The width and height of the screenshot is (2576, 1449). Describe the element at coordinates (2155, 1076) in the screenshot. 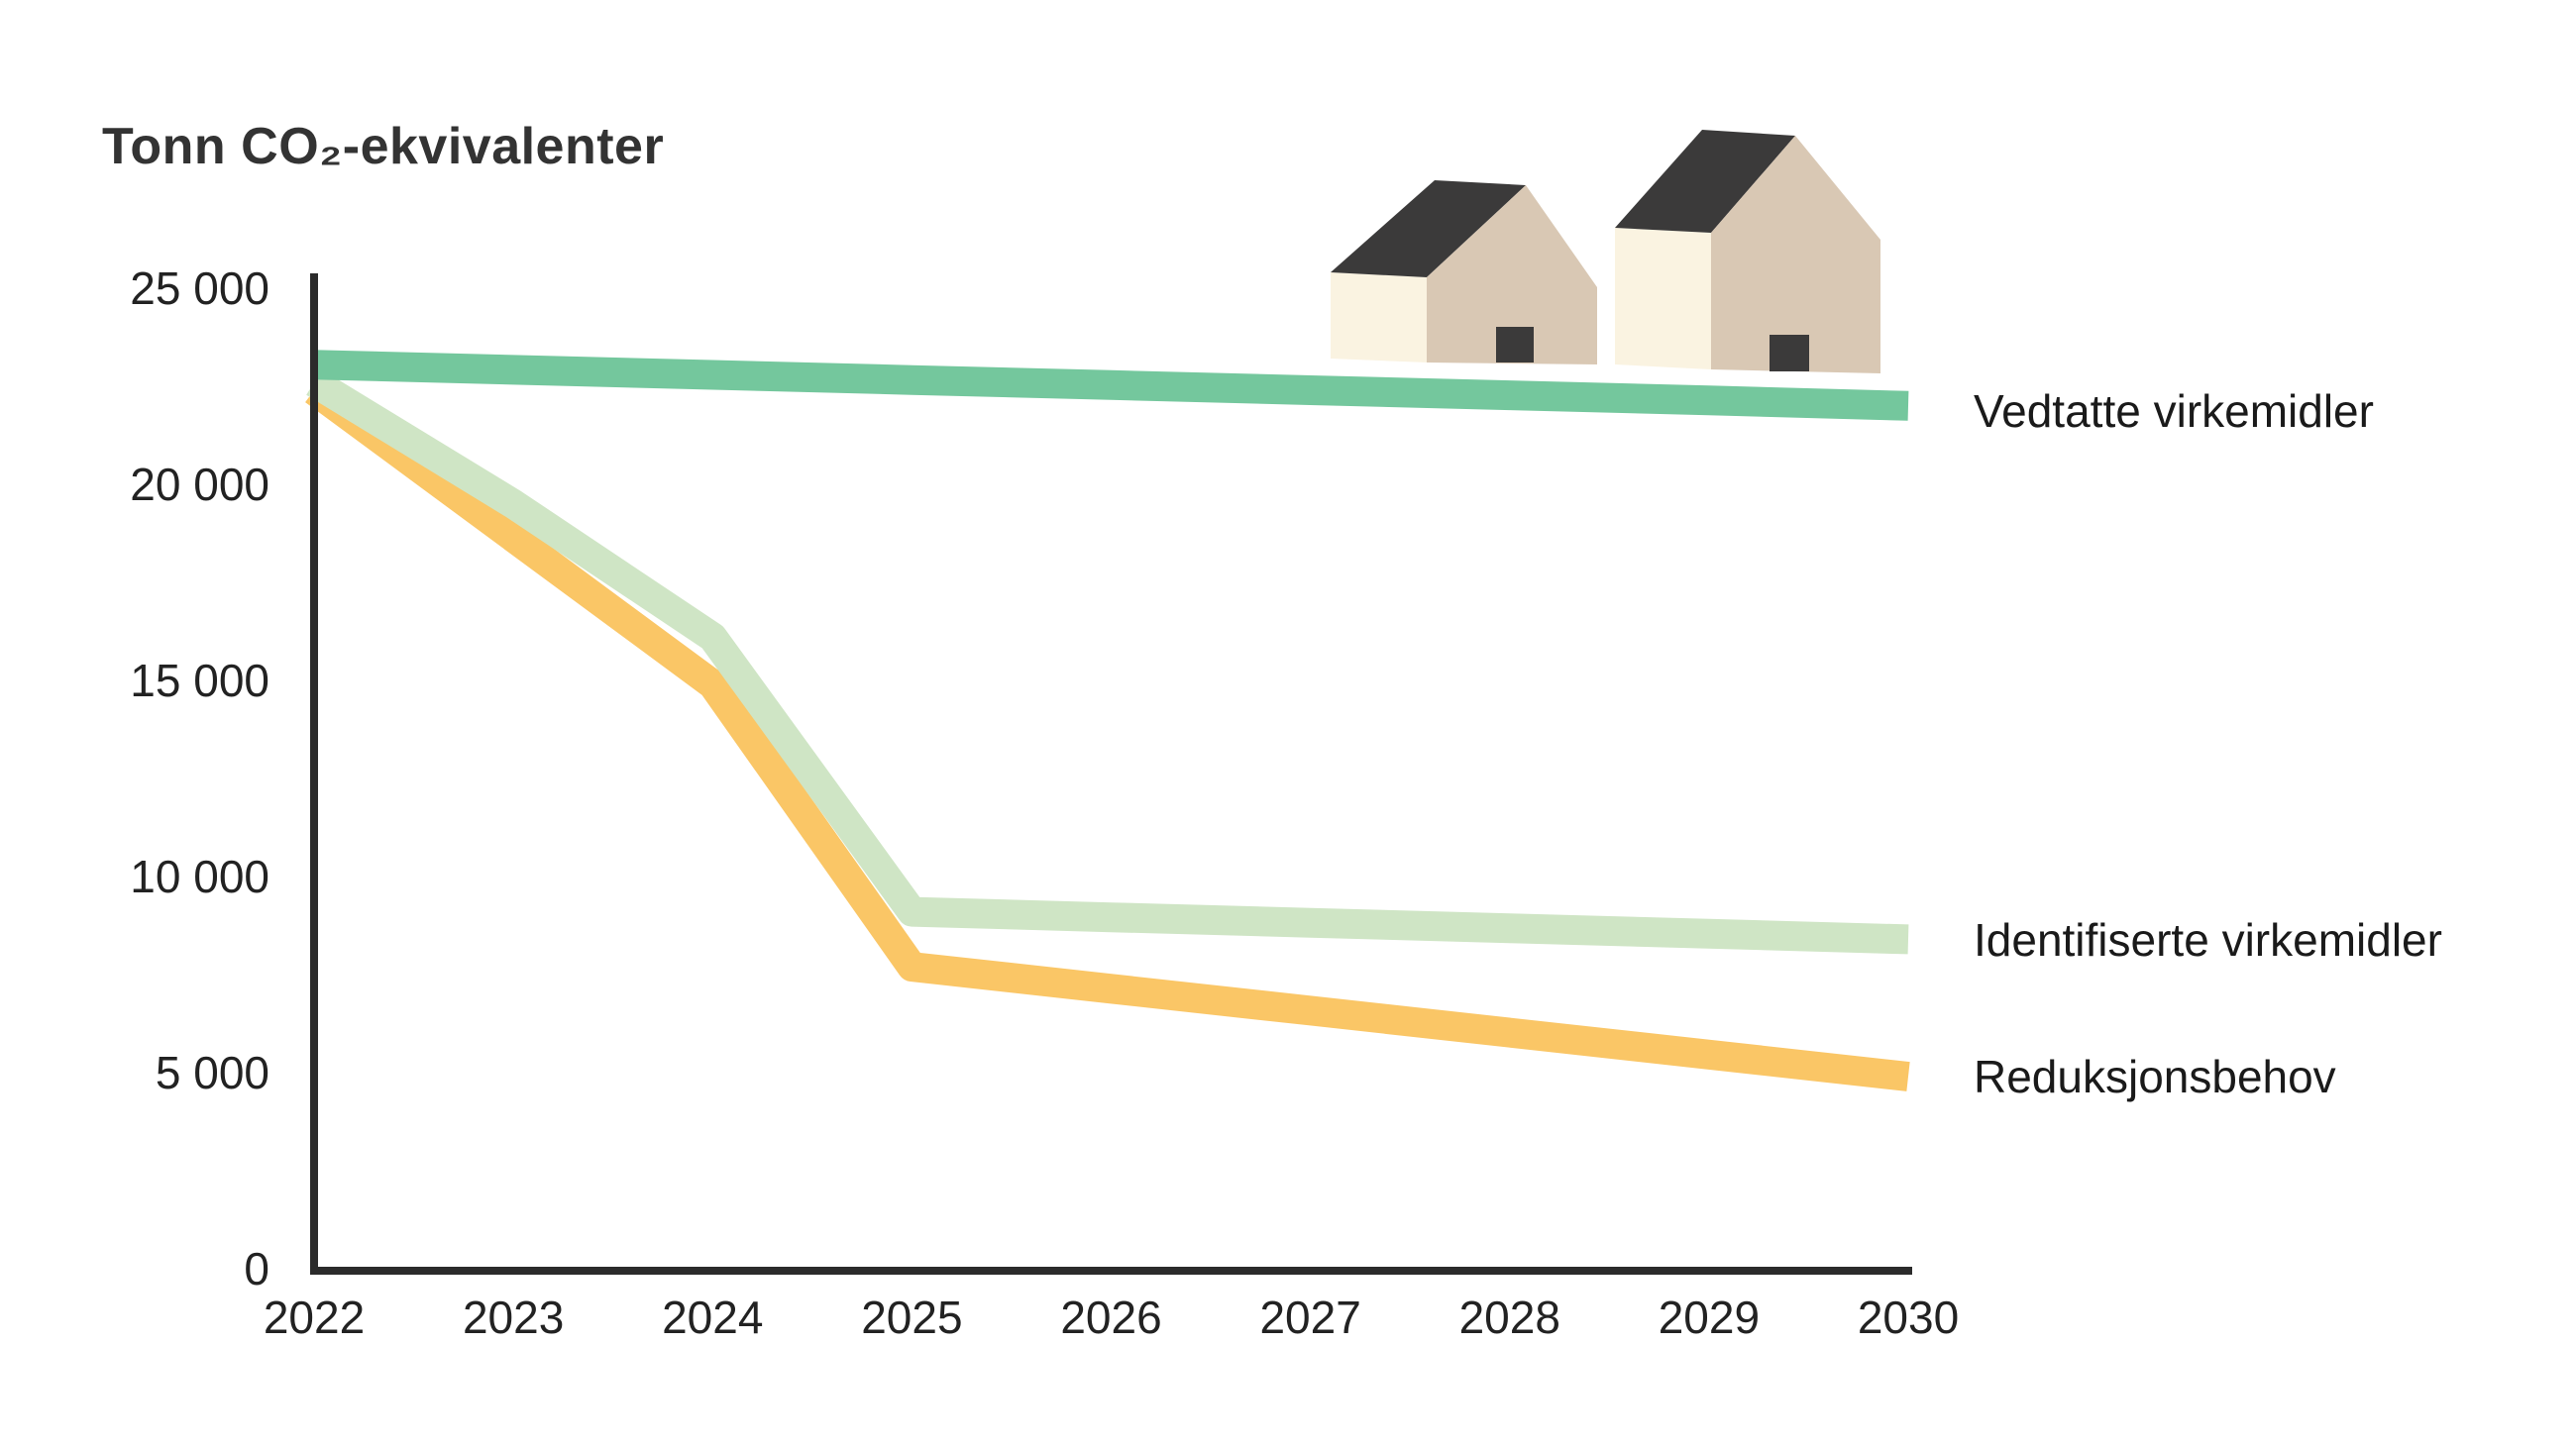

I see `series-label-reduksjonsbehov: Reduksjonsbehov` at that location.